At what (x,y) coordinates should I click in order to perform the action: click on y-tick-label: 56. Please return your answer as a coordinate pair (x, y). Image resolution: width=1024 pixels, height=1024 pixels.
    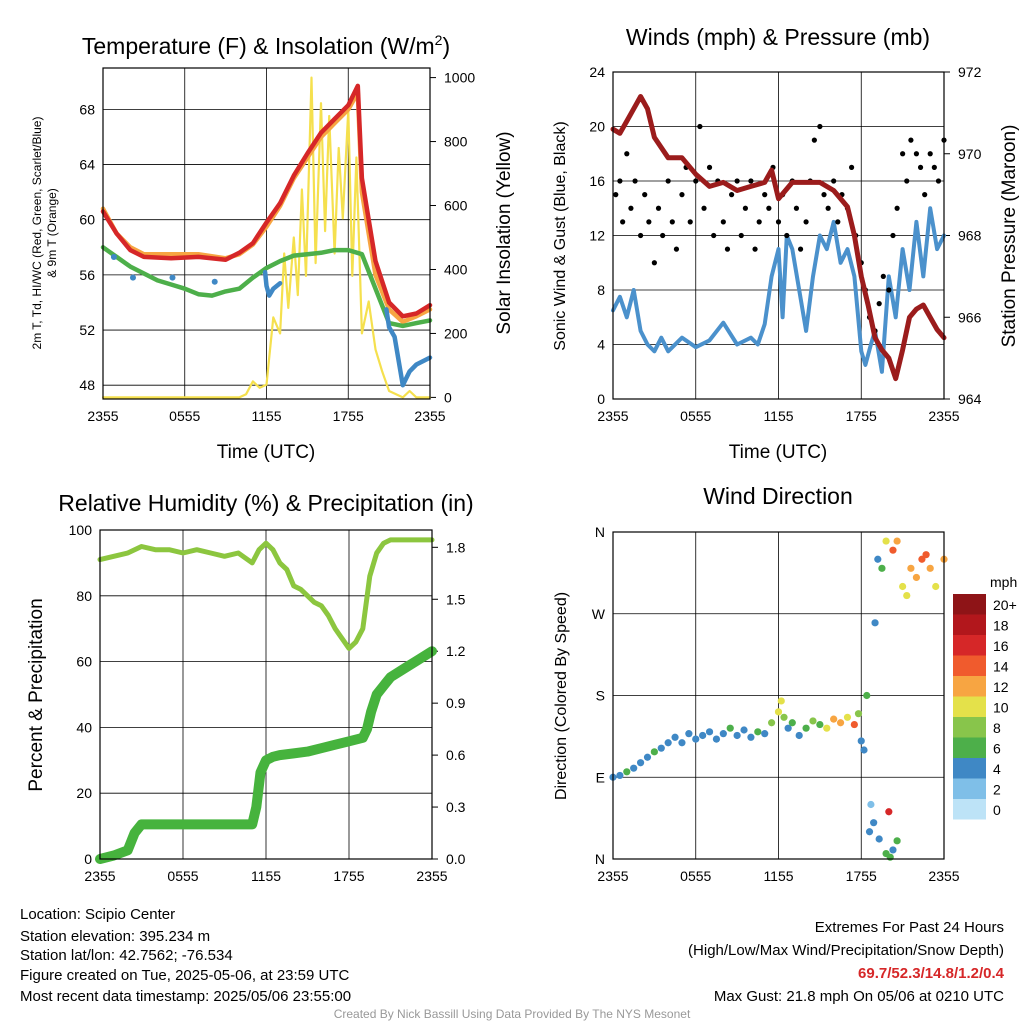
    Looking at the image, I should click on (87, 275).